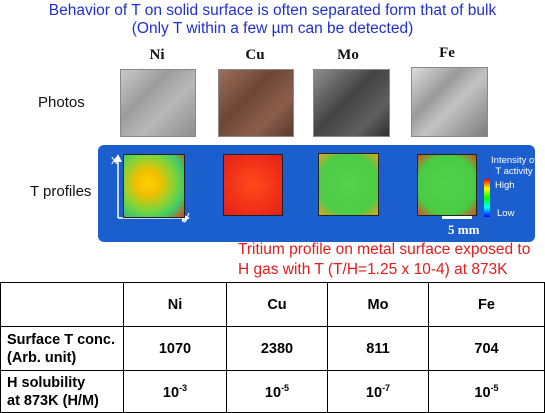 Image resolution: width=545 pixels, height=413 pixels. I want to click on surface-conc-label: Surface T conc. (Arb. unit), so click(62, 348).